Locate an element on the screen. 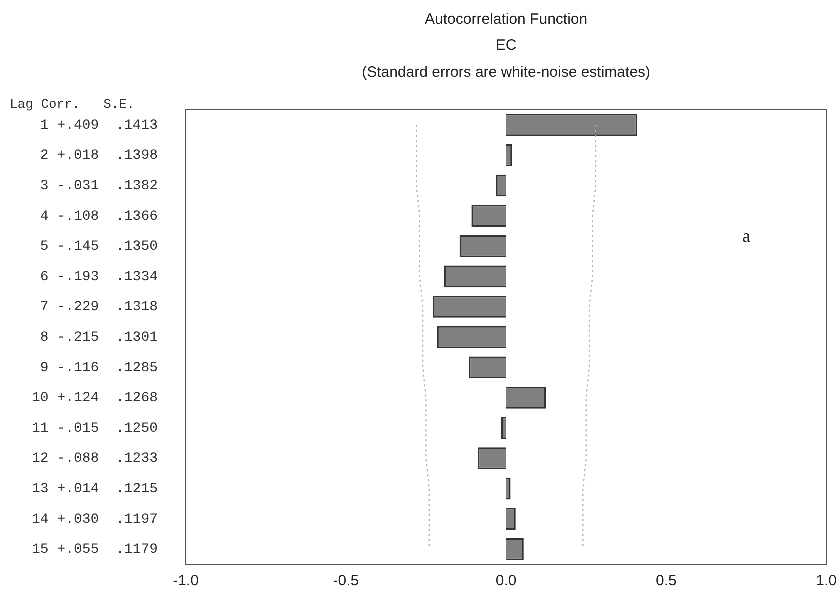 This screenshot has width=840, height=601. y-tick-label: 9 -.116 .1285 is located at coordinates (95, 368).